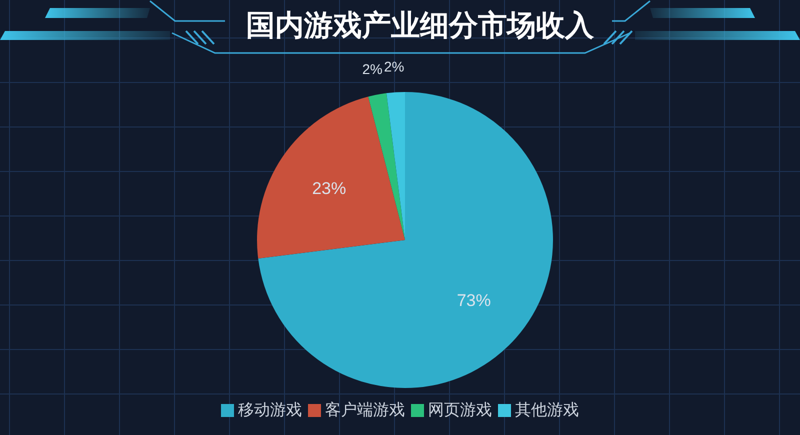  I want to click on legend-label: 移动游戏, so click(270, 410).